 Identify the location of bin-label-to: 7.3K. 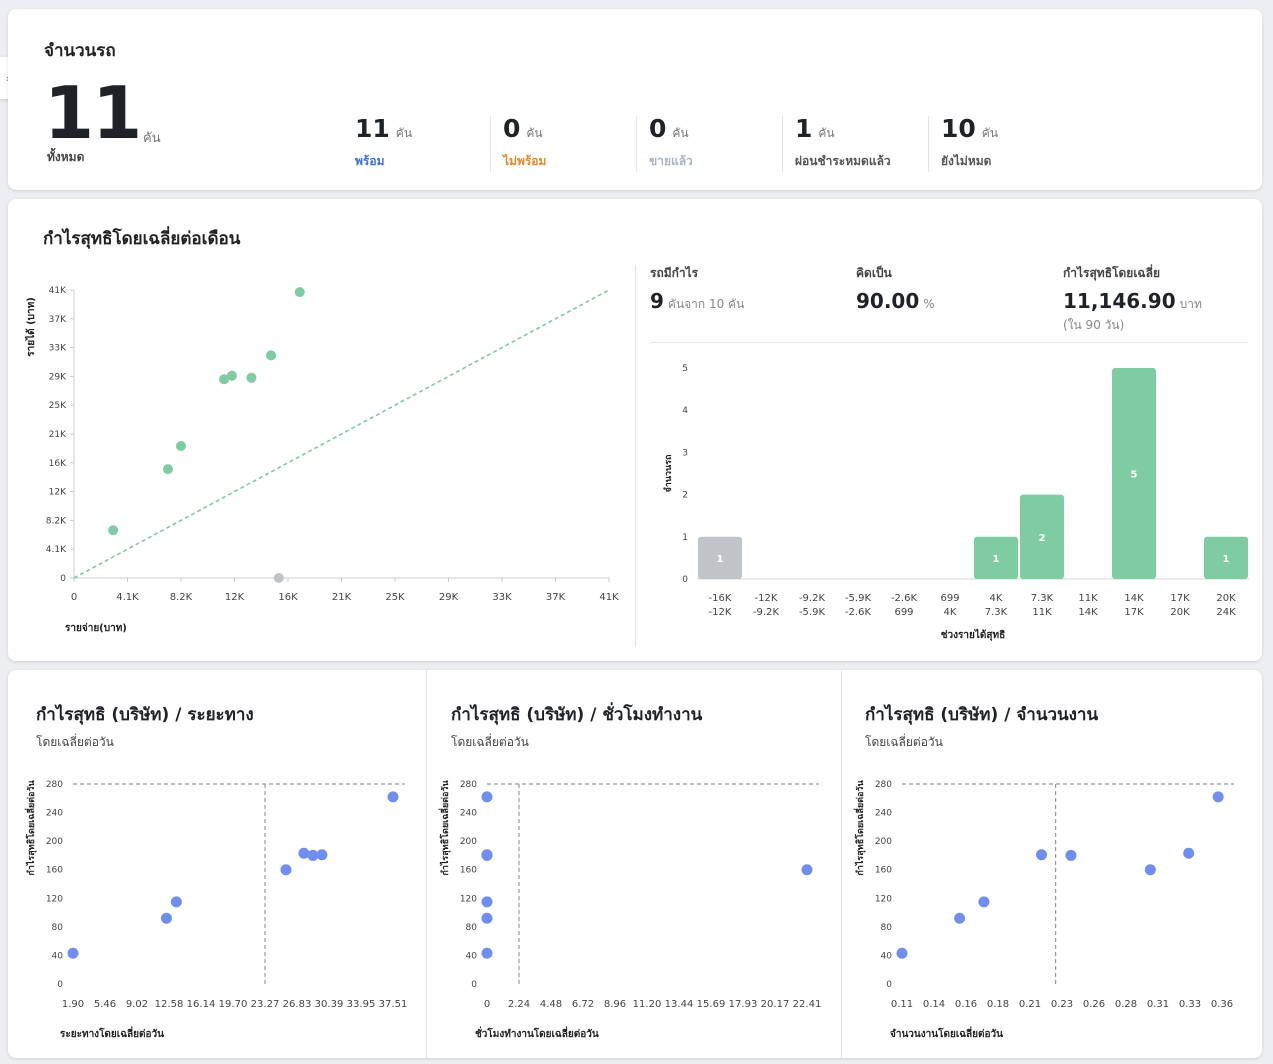
(996, 612).